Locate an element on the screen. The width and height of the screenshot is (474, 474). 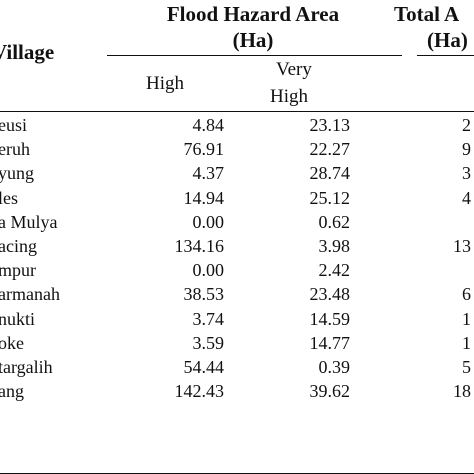
header-bottom-rule is located at coordinates (237, 111).